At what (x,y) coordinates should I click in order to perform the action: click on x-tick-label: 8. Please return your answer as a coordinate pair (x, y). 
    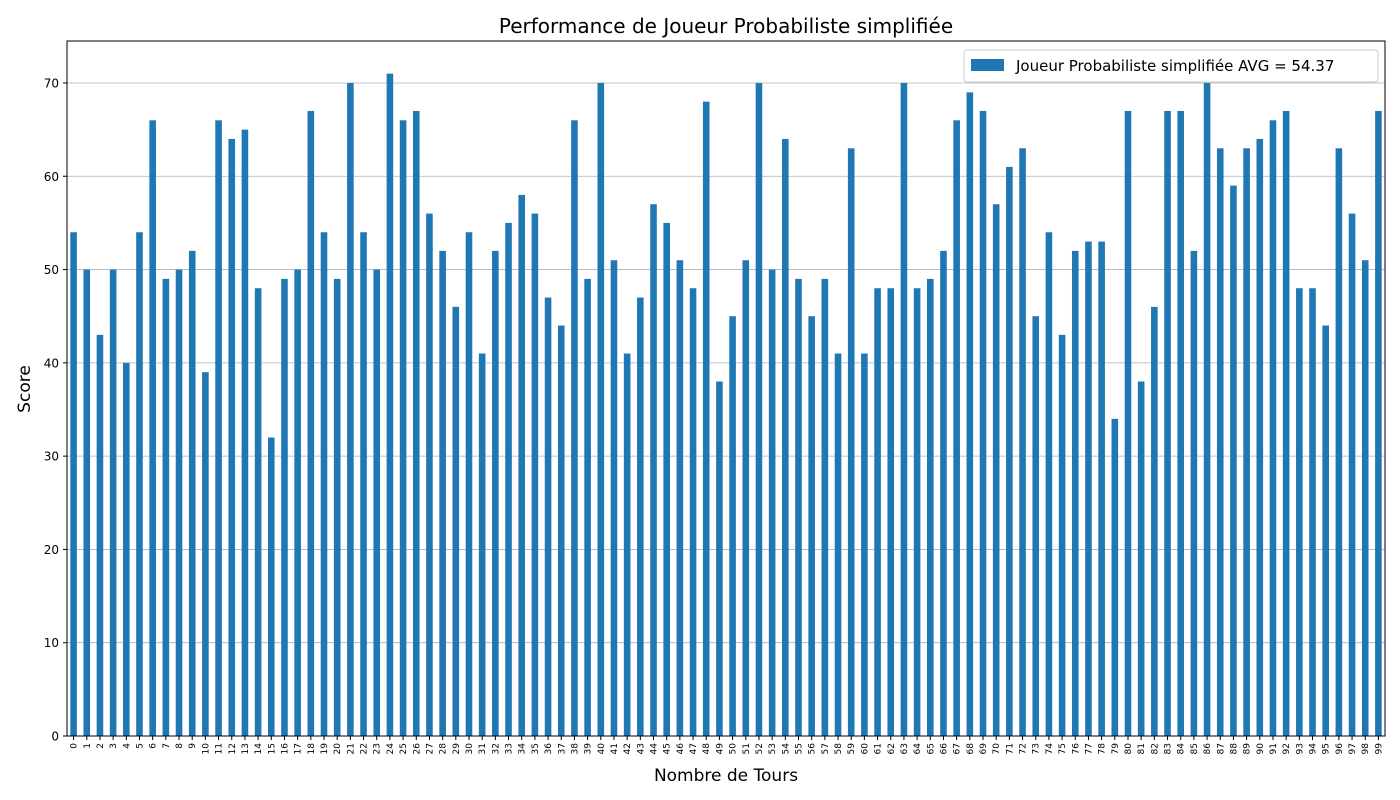
    Looking at the image, I should click on (180, 746).